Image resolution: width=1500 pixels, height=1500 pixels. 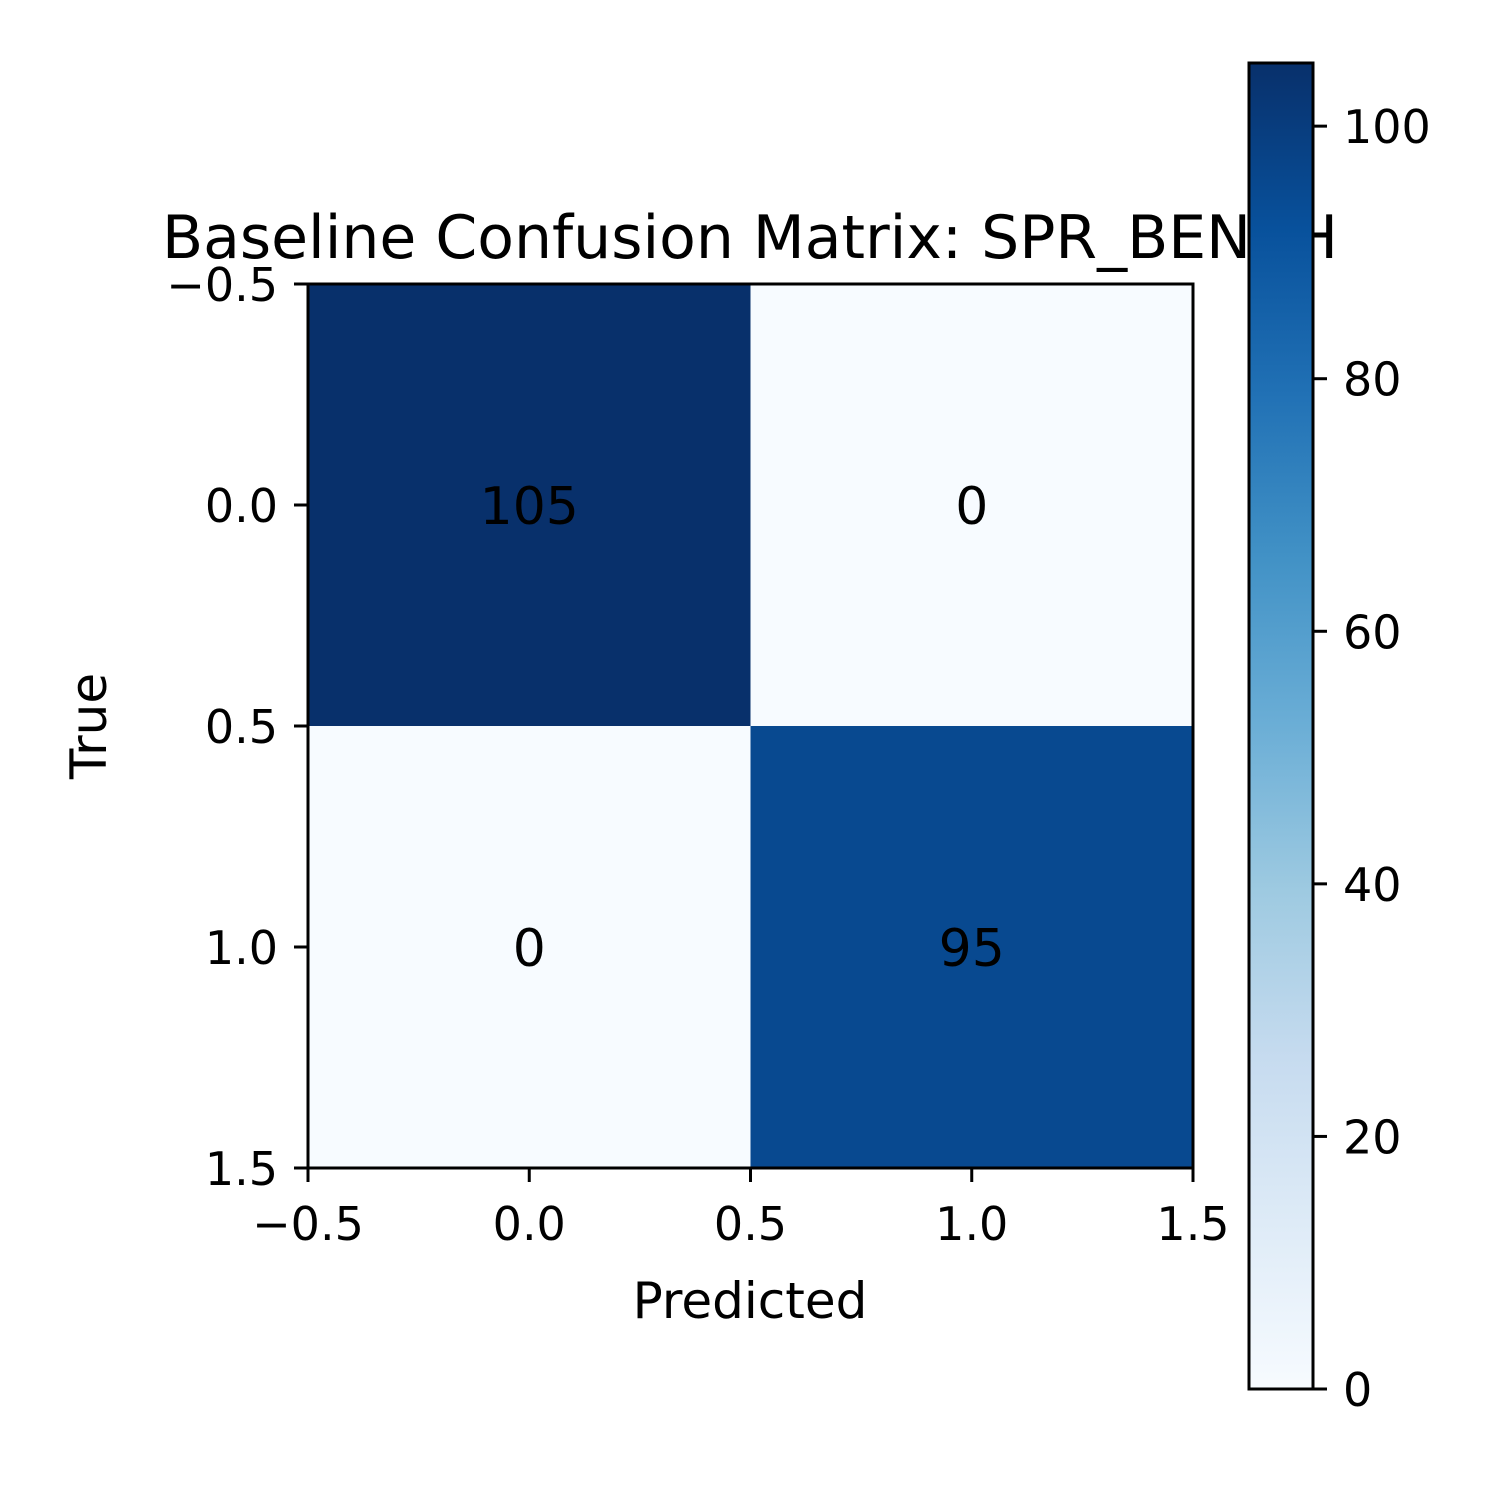 I want to click on colorbar: 0 20 40 60 80 100, so click(x=1339, y=739).